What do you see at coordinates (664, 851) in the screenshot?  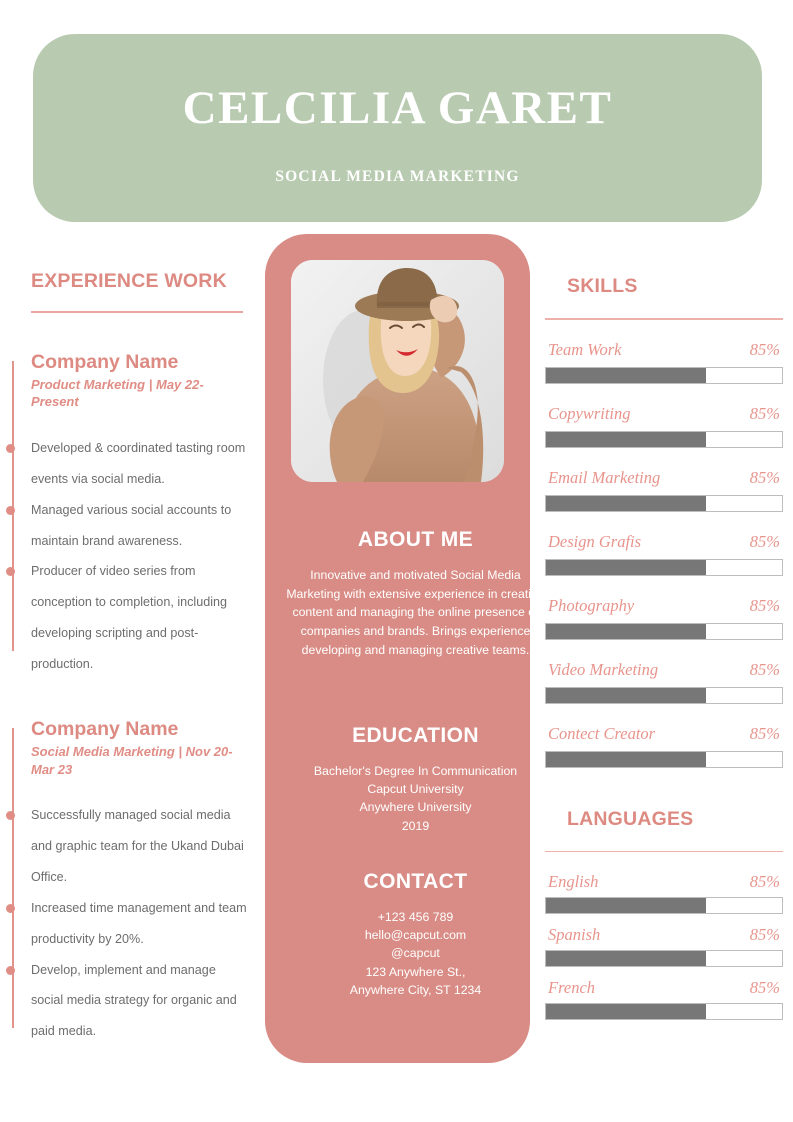 I see `section-divider-languages` at bounding box center [664, 851].